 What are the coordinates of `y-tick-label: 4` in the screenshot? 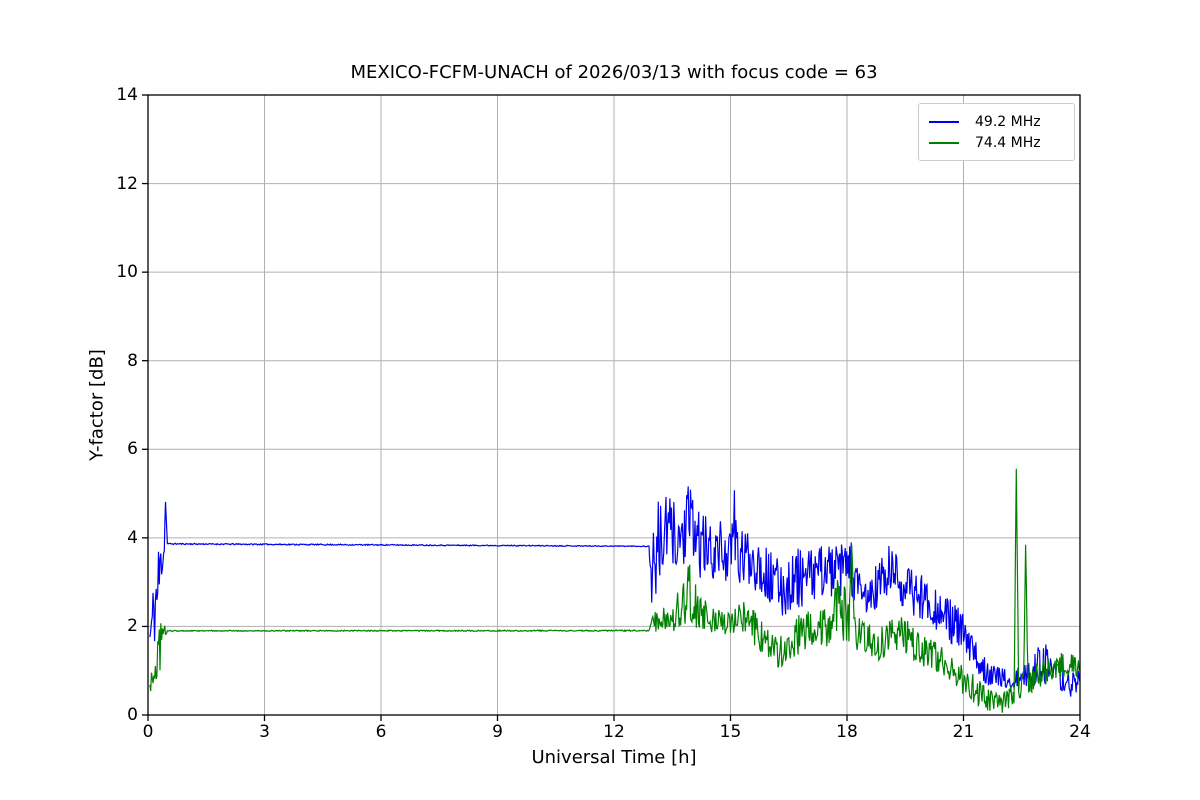 It's located at (132, 537).